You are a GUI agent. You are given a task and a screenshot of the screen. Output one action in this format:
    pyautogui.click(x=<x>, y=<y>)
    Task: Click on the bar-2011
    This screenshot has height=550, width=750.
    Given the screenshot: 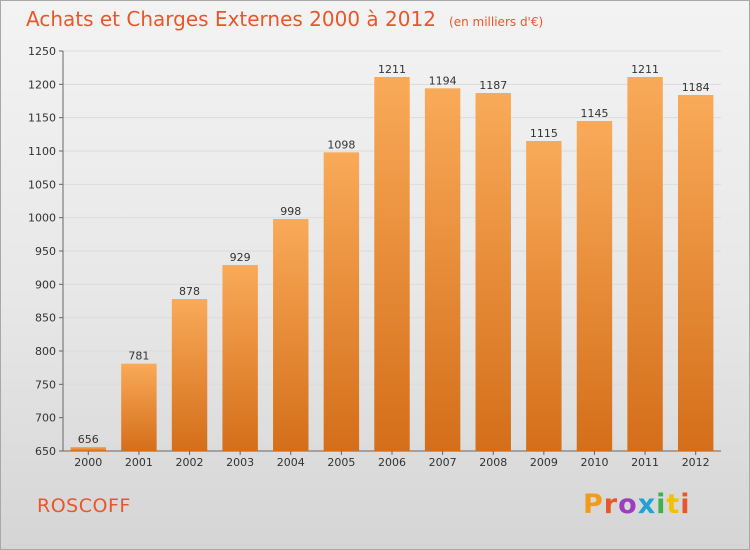 What is the action you would take?
    pyautogui.click(x=645, y=264)
    